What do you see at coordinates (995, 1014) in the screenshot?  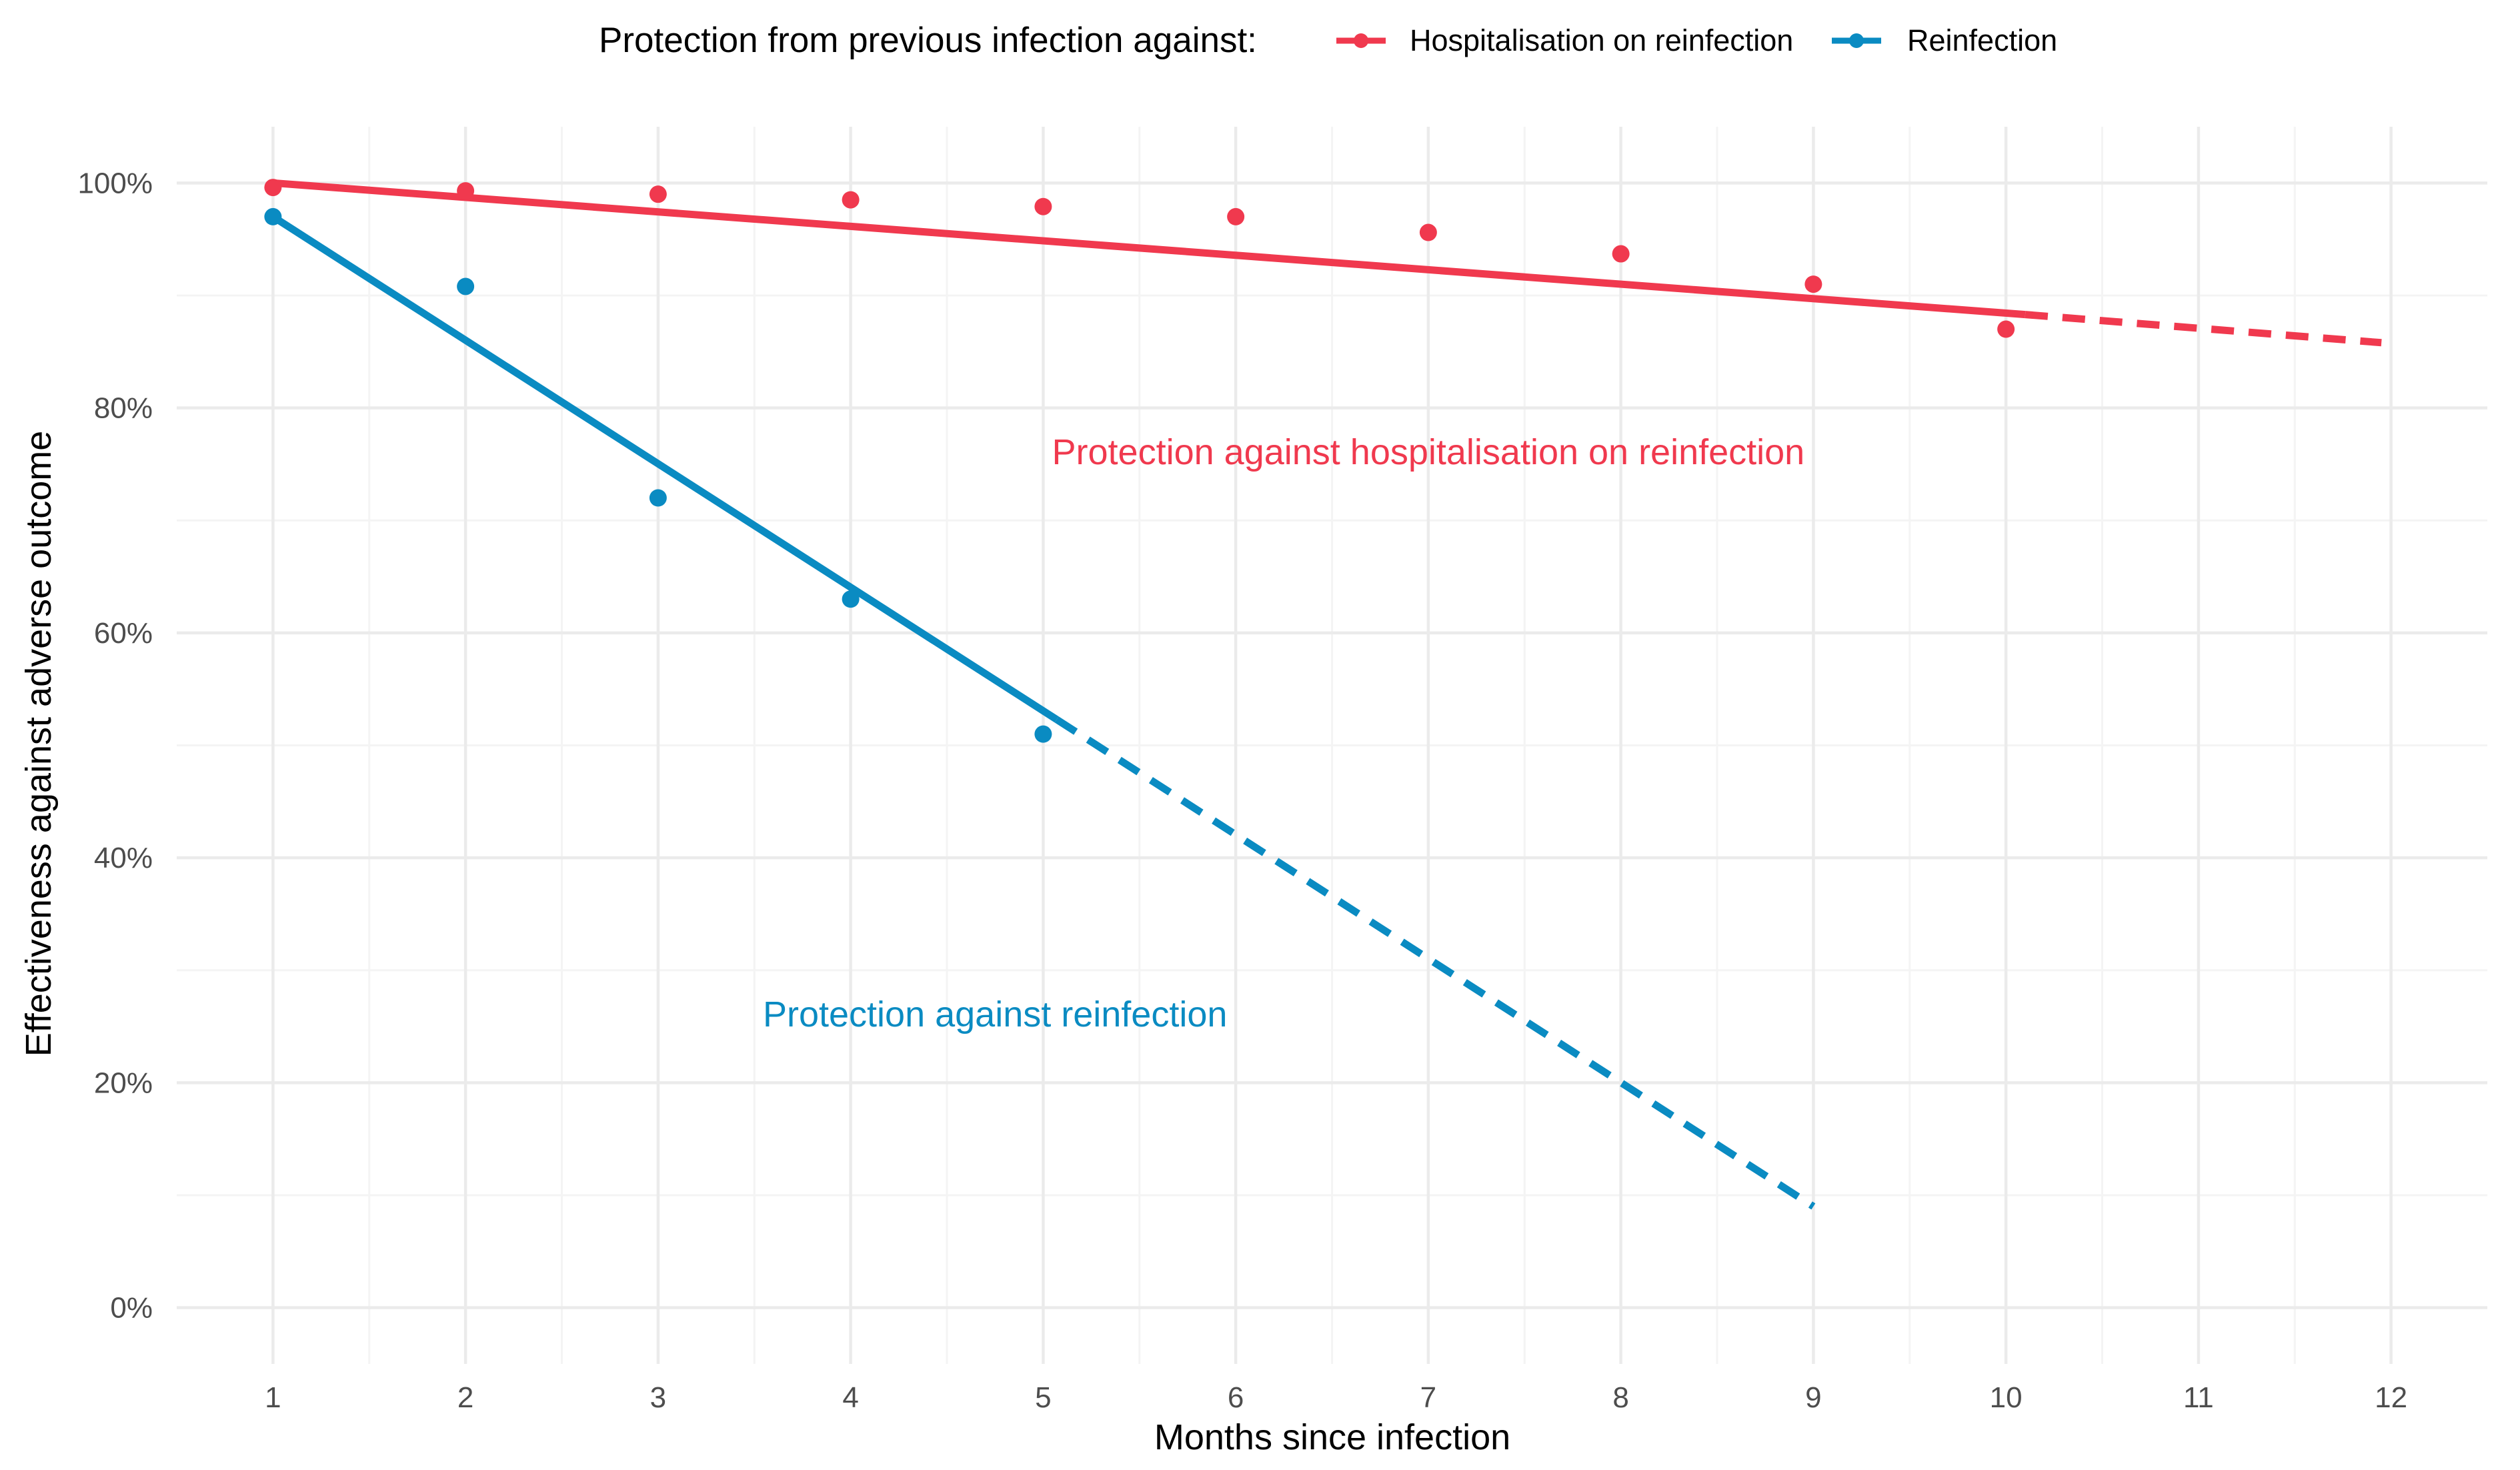 I see `annotation-reinfection: Protection against reinfection` at bounding box center [995, 1014].